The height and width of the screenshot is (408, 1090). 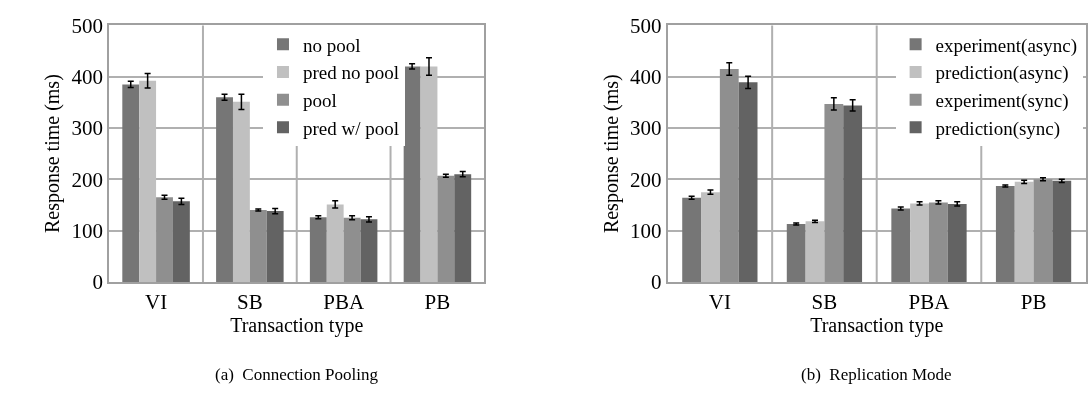 What do you see at coordinates (876, 374) in the screenshot?
I see `text: (b) Replication Mode` at bounding box center [876, 374].